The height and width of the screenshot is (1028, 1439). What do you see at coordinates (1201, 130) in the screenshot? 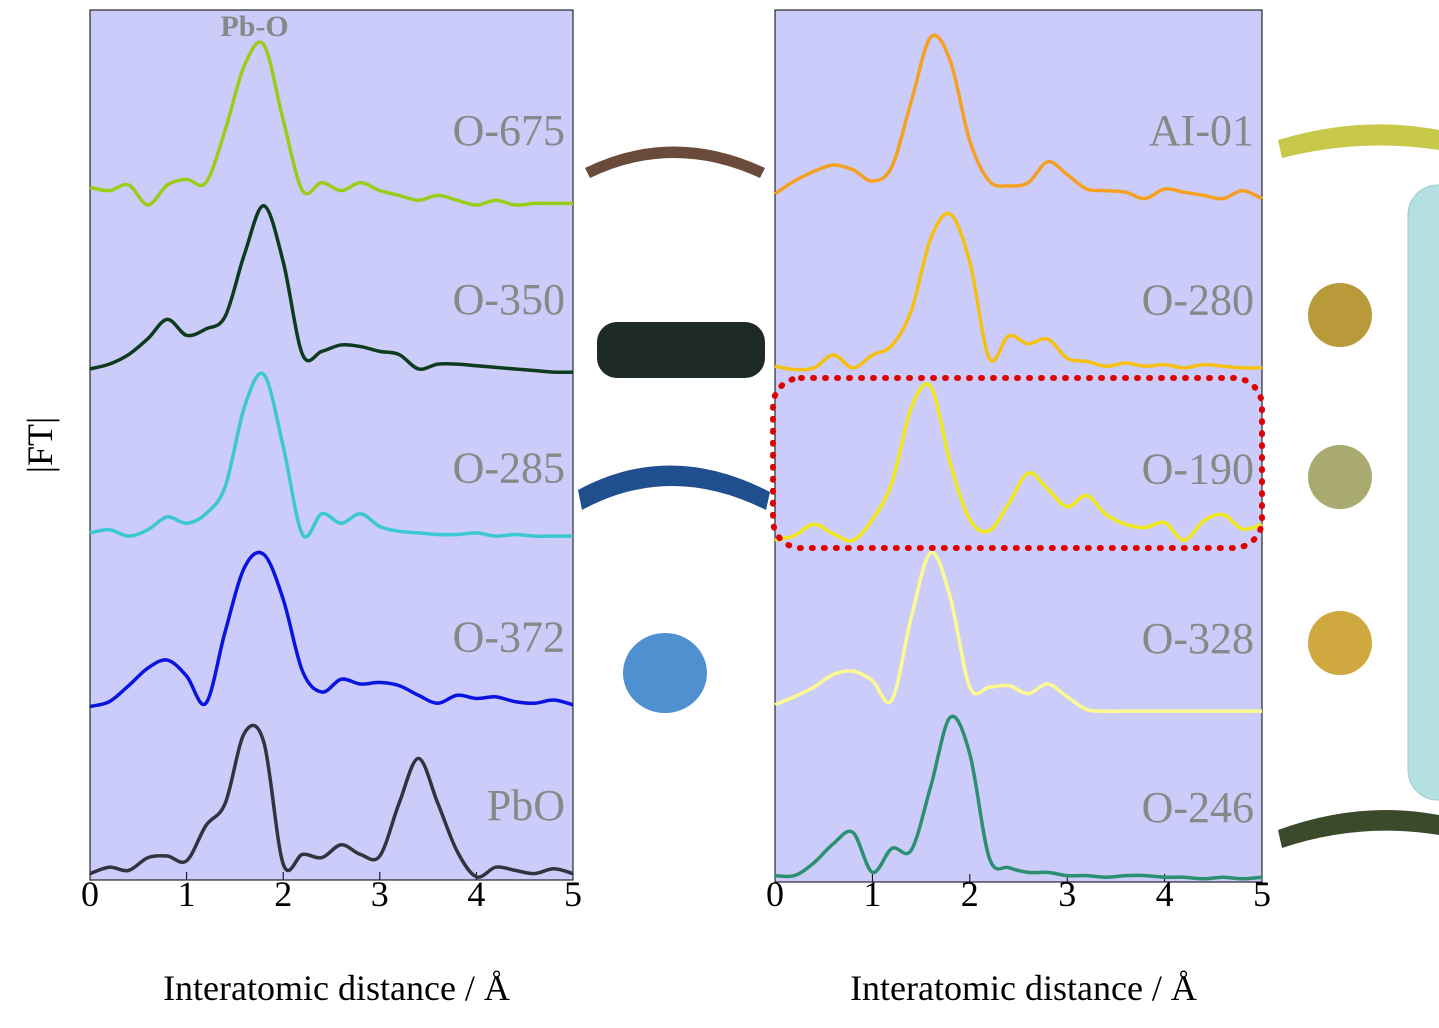
I see `series-label: AI-01` at bounding box center [1201, 130].